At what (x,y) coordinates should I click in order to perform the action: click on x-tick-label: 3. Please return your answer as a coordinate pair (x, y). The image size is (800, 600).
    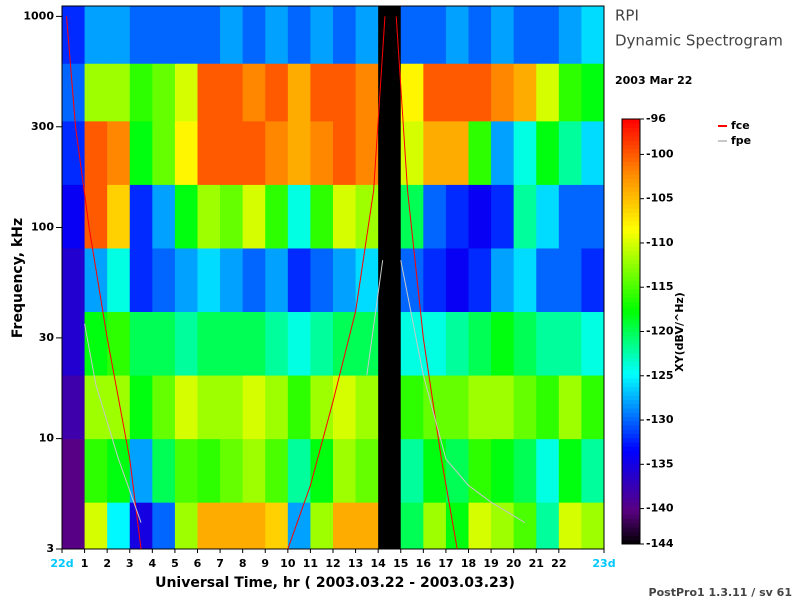
    Looking at the image, I should click on (130, 563).